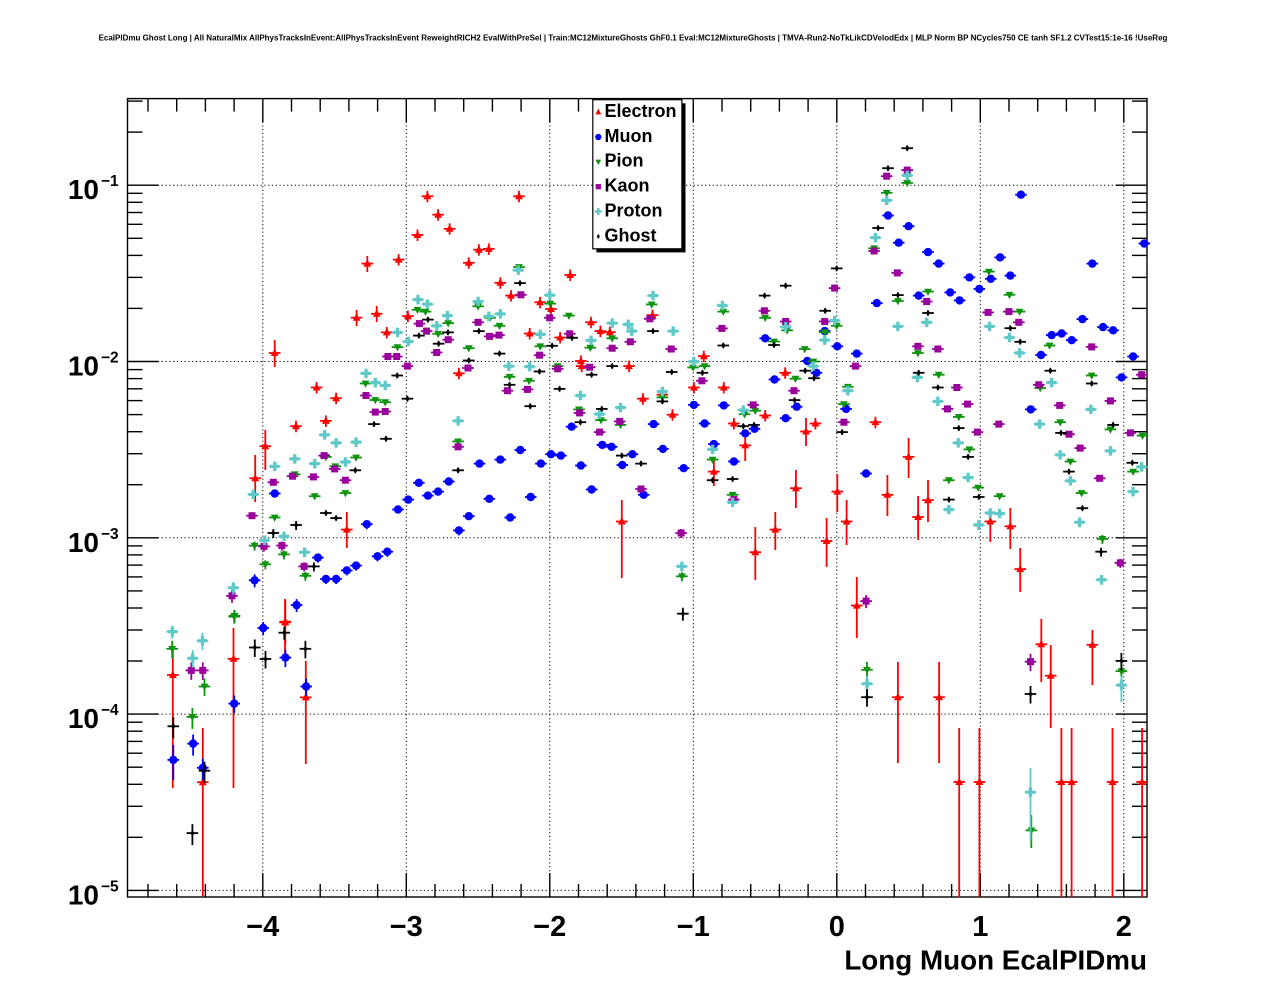 Image resolution: width=1276 pixels, height=1001 pixels. I want to click on svg-text: Ghost, so click(631, 235).